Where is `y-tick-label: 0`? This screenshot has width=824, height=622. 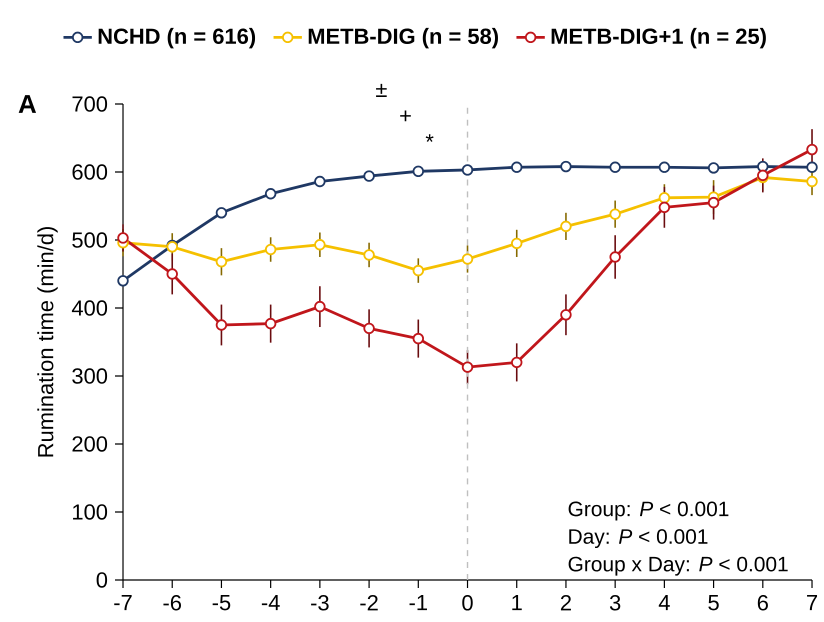 y-tick-label: 0 is located at coordinates (102, 580).